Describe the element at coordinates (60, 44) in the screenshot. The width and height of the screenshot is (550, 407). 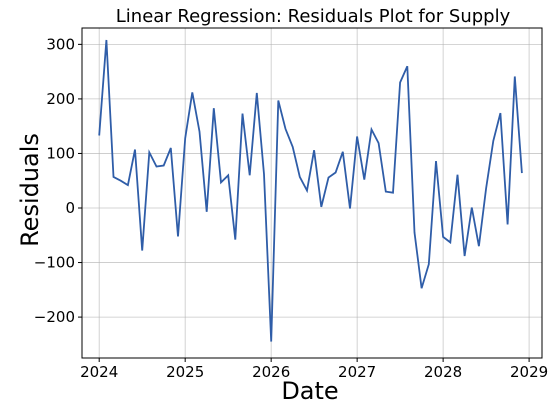
I see `y-tick-label: 300` at that location.